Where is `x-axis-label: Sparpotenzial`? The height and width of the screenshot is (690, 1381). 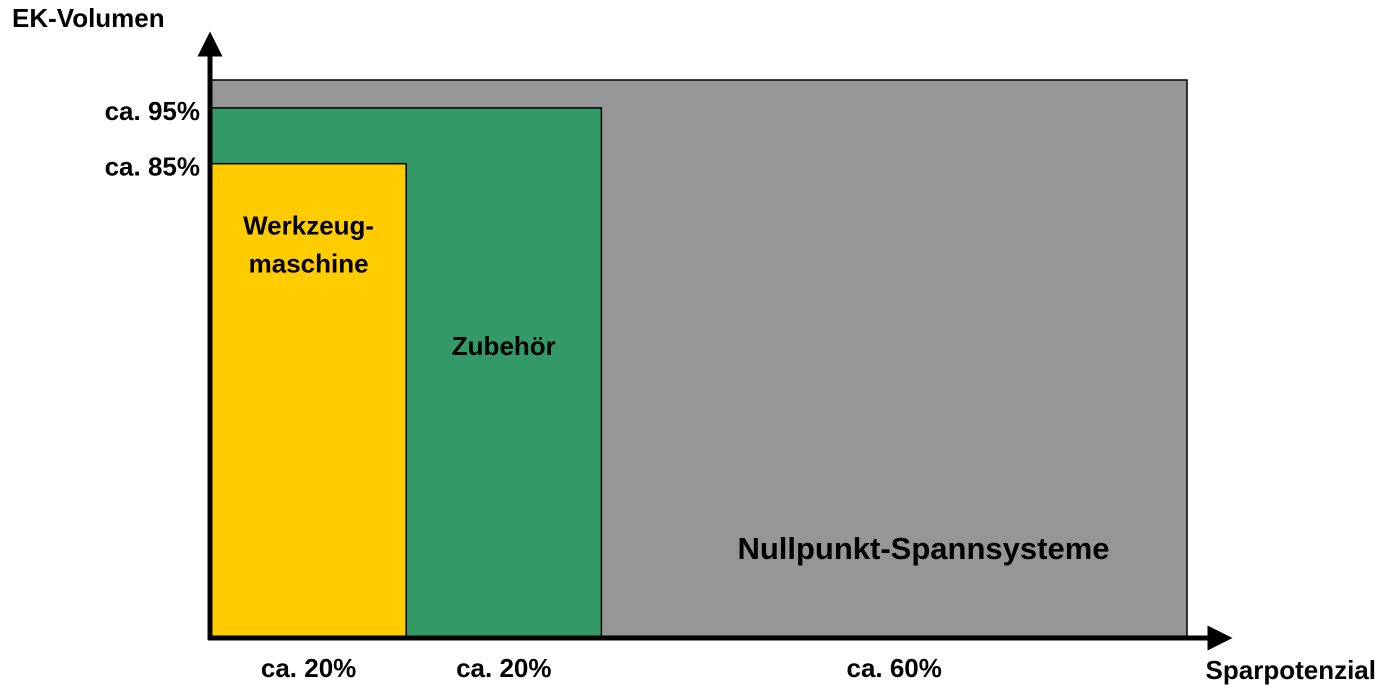 x-axis-label: Sparpotenzial is located at coordinates (1291, 670).